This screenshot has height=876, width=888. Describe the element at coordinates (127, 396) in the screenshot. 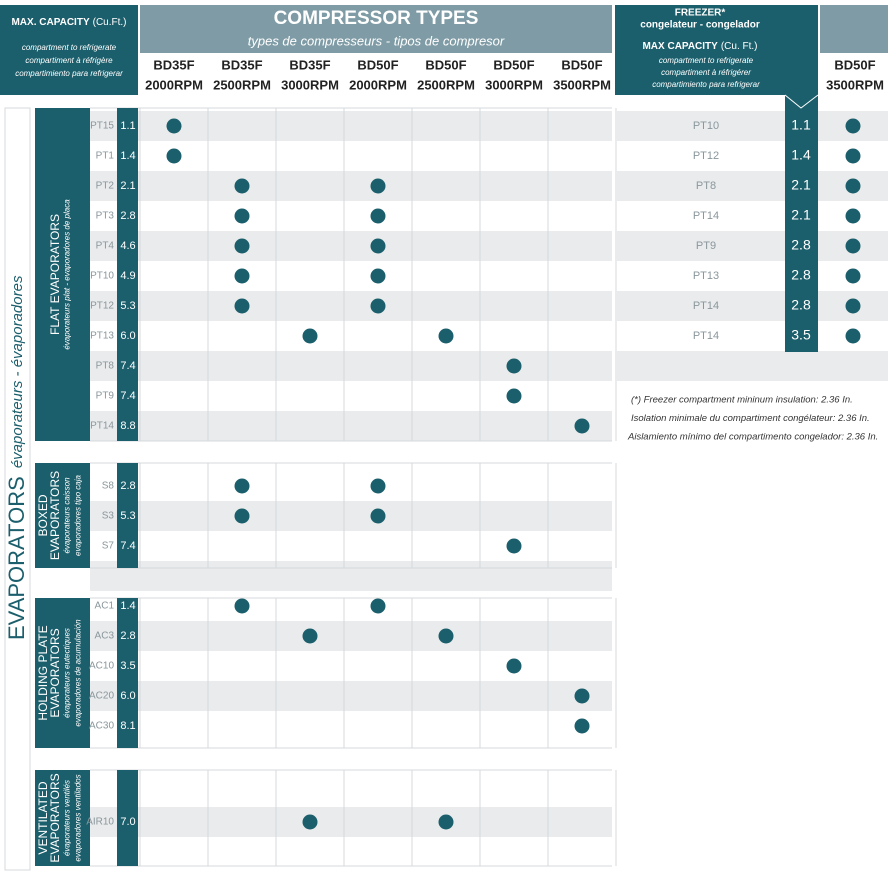

I see `row-capacity: 7.4` at that location.